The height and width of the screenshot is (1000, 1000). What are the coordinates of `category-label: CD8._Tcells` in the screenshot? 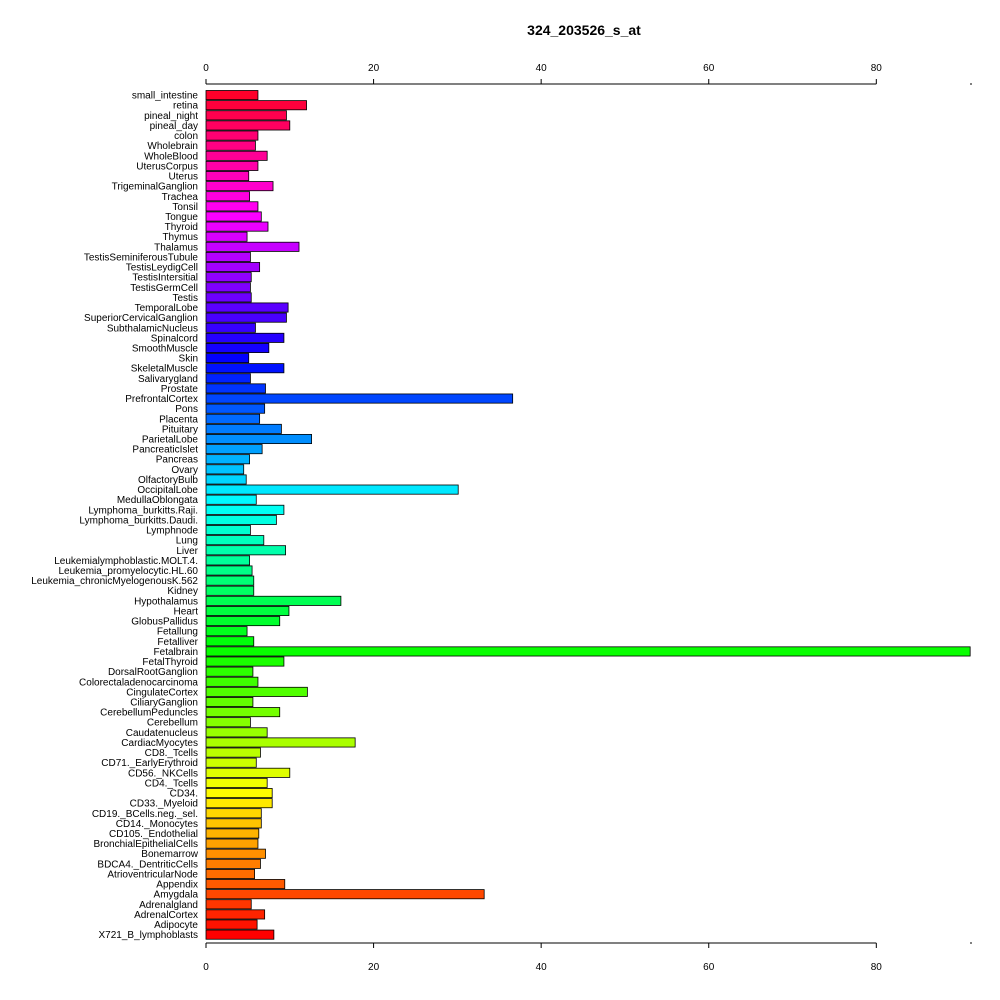 It's located at (171, 753).